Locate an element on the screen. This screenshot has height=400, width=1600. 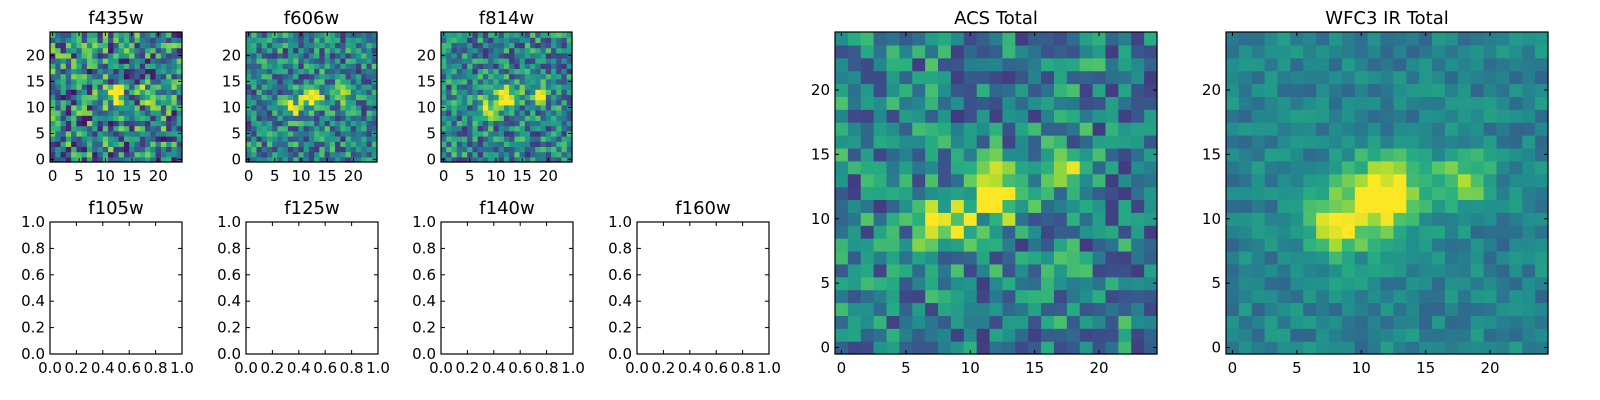
x-tick-label: 5 is located at coordinates (79, 176).